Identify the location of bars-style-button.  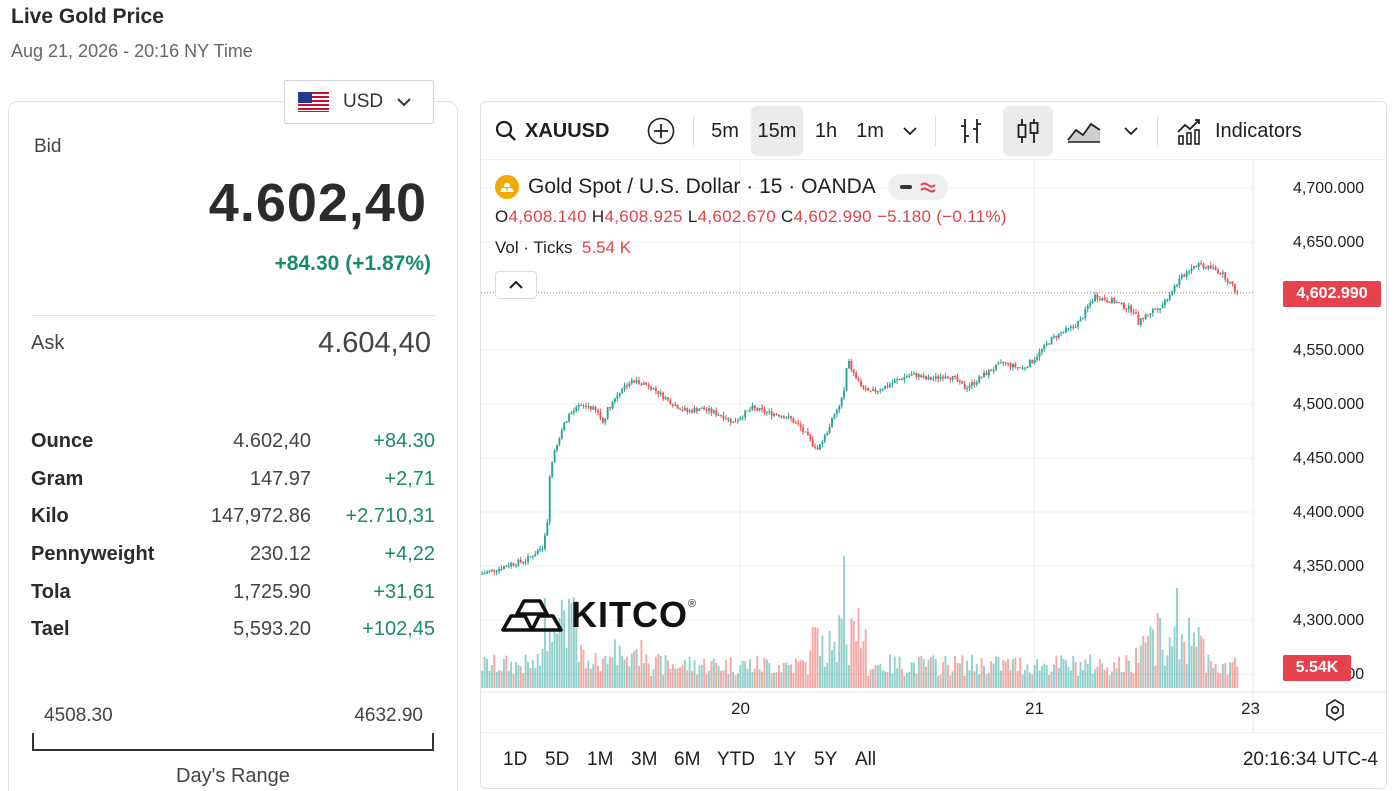
(971, 131).